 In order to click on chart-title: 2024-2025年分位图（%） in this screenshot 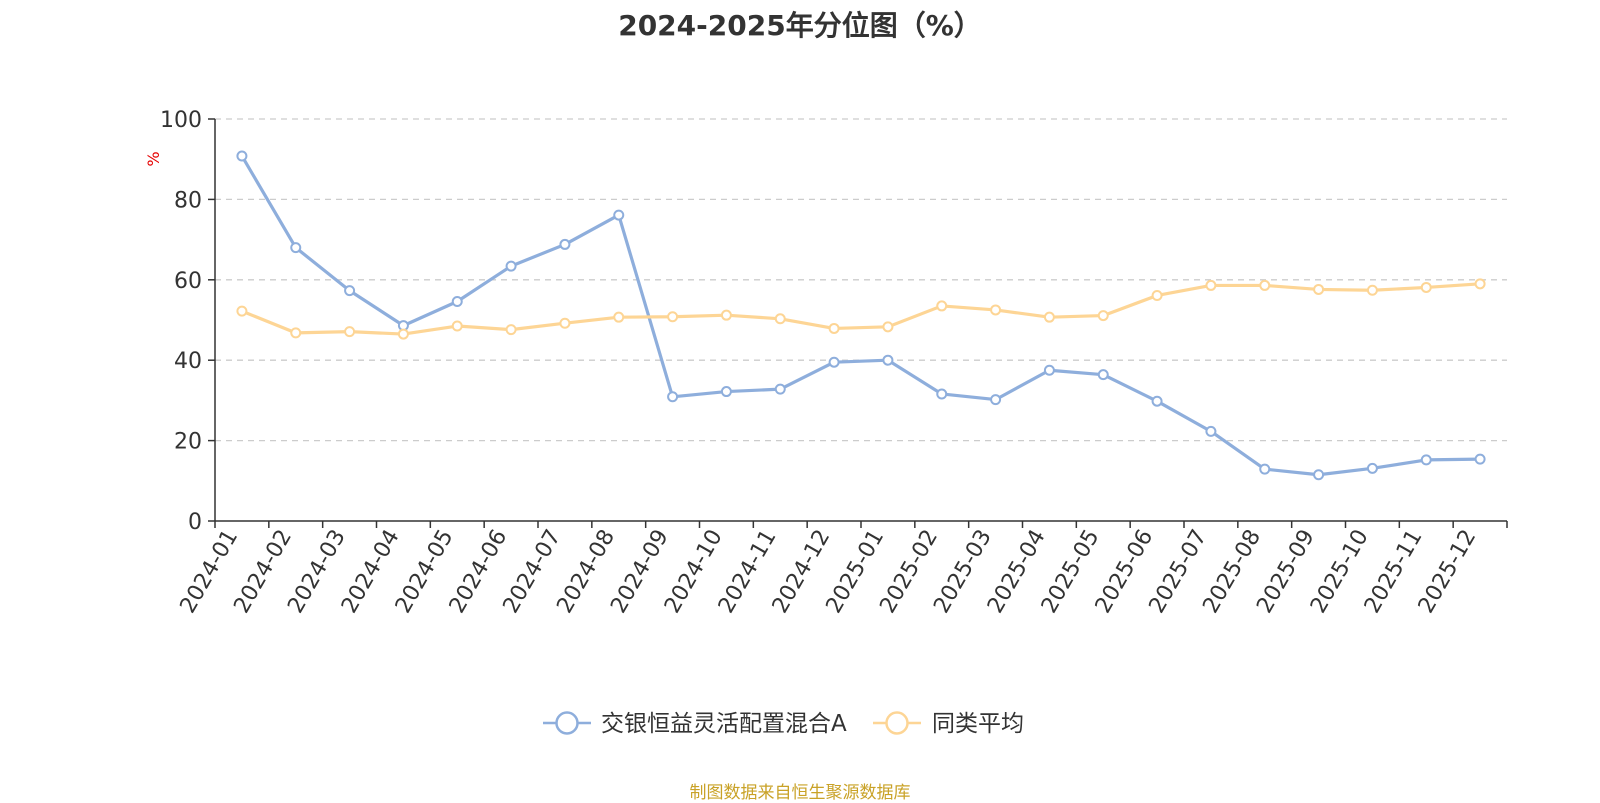, I will do `click(800, 25)`.